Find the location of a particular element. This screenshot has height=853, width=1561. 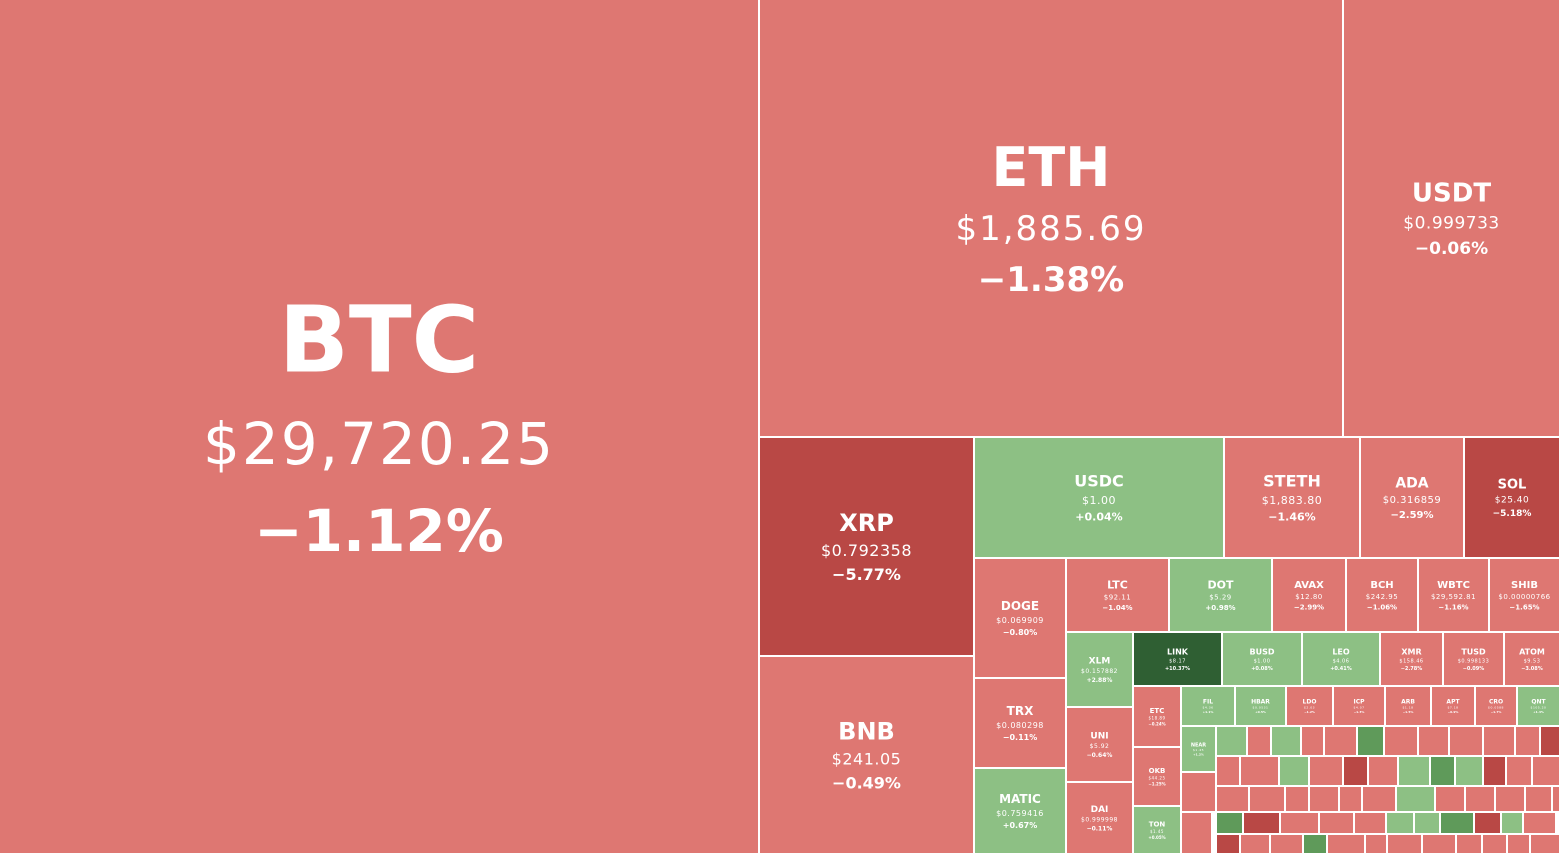

tile-link-rect is located at coordinates (1177, 659).